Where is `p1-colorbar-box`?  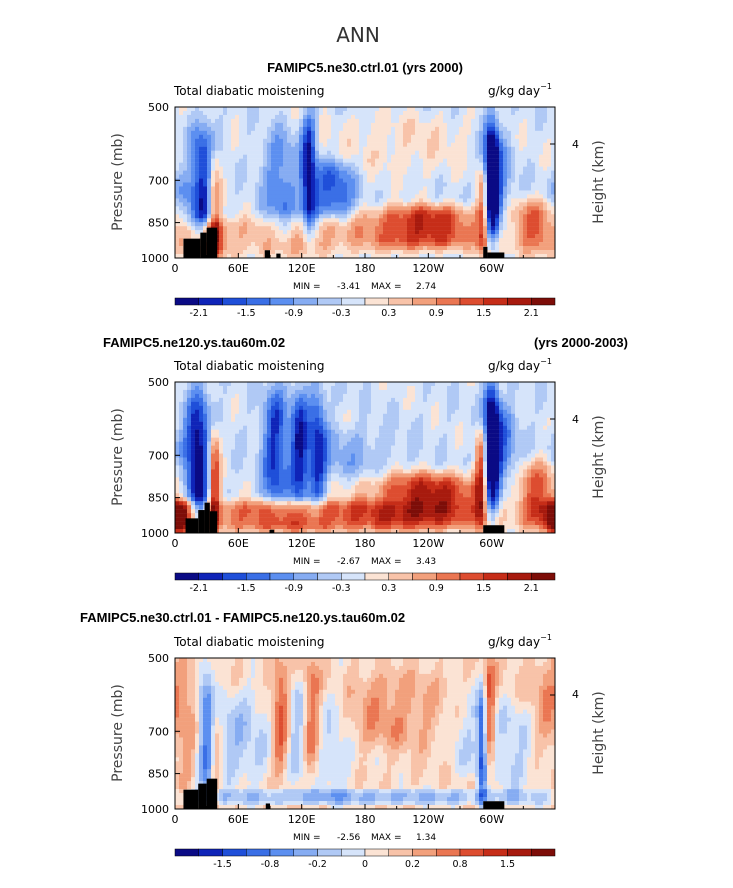
p1-colorbar-box is located at coordinates (400, 301).